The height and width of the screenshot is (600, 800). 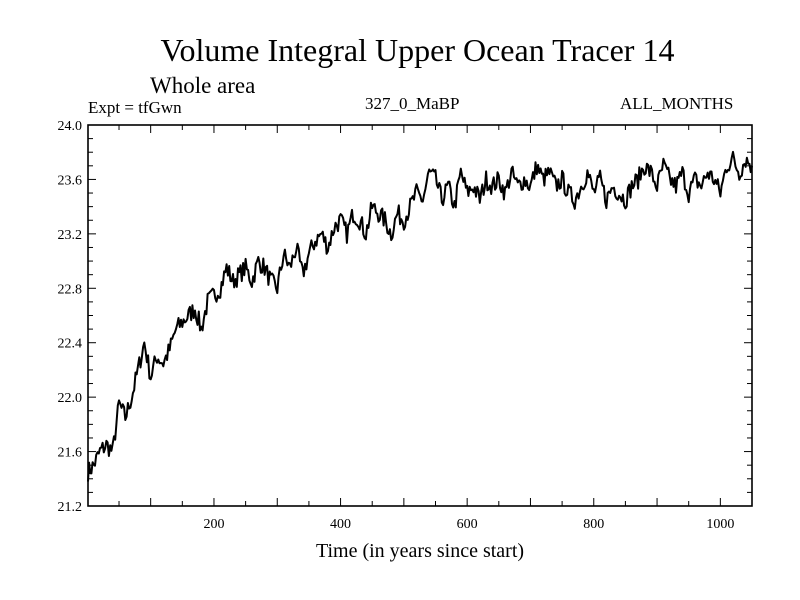 I want to click on experiment-label: Expt = tfGwn, so click(x=135, y=107).